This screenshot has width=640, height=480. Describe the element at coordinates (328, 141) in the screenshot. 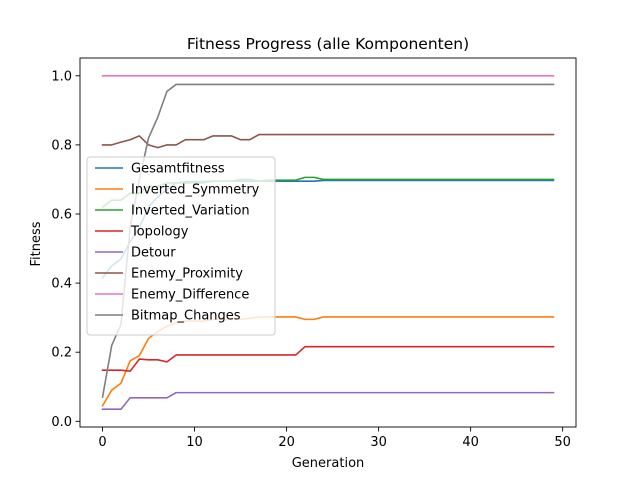

I see `series-line-enemy-proximity` at that location.